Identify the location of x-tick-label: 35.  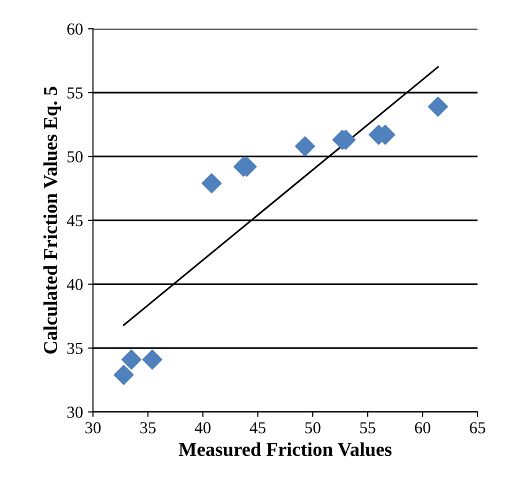
(148, 428).